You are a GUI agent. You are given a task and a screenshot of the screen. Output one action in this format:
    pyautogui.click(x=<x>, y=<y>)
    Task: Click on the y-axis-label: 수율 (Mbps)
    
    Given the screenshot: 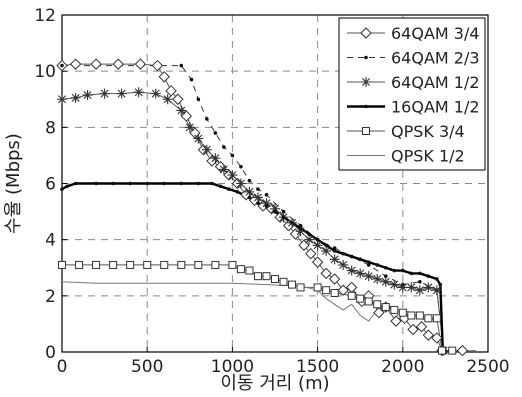 What is the action you would take?
    pyautogui.click(x=13, y=183)
    